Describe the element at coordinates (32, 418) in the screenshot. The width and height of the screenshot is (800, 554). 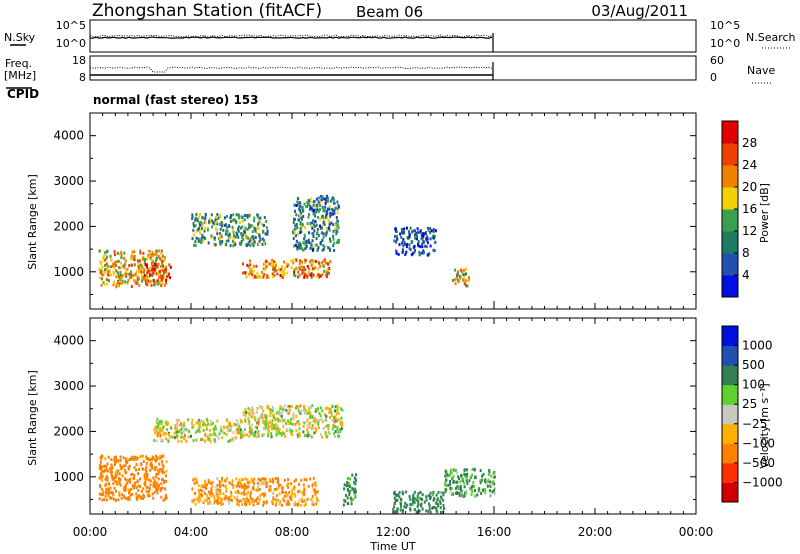
I see `velocity-ylabel: Slant Range [km]` at that location.